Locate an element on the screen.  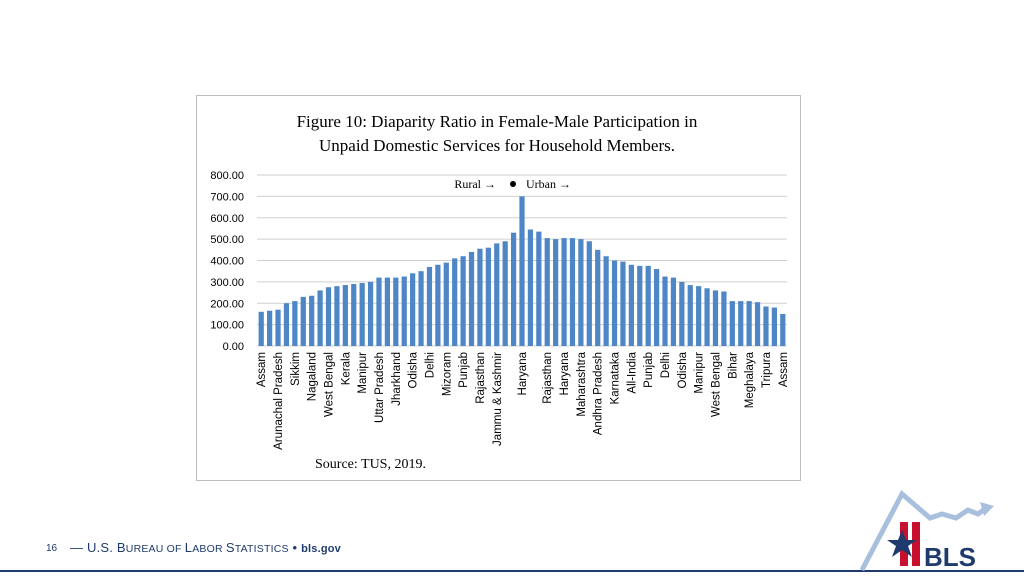
annotation-rural: Rural → is located at coordinates (475, 184).